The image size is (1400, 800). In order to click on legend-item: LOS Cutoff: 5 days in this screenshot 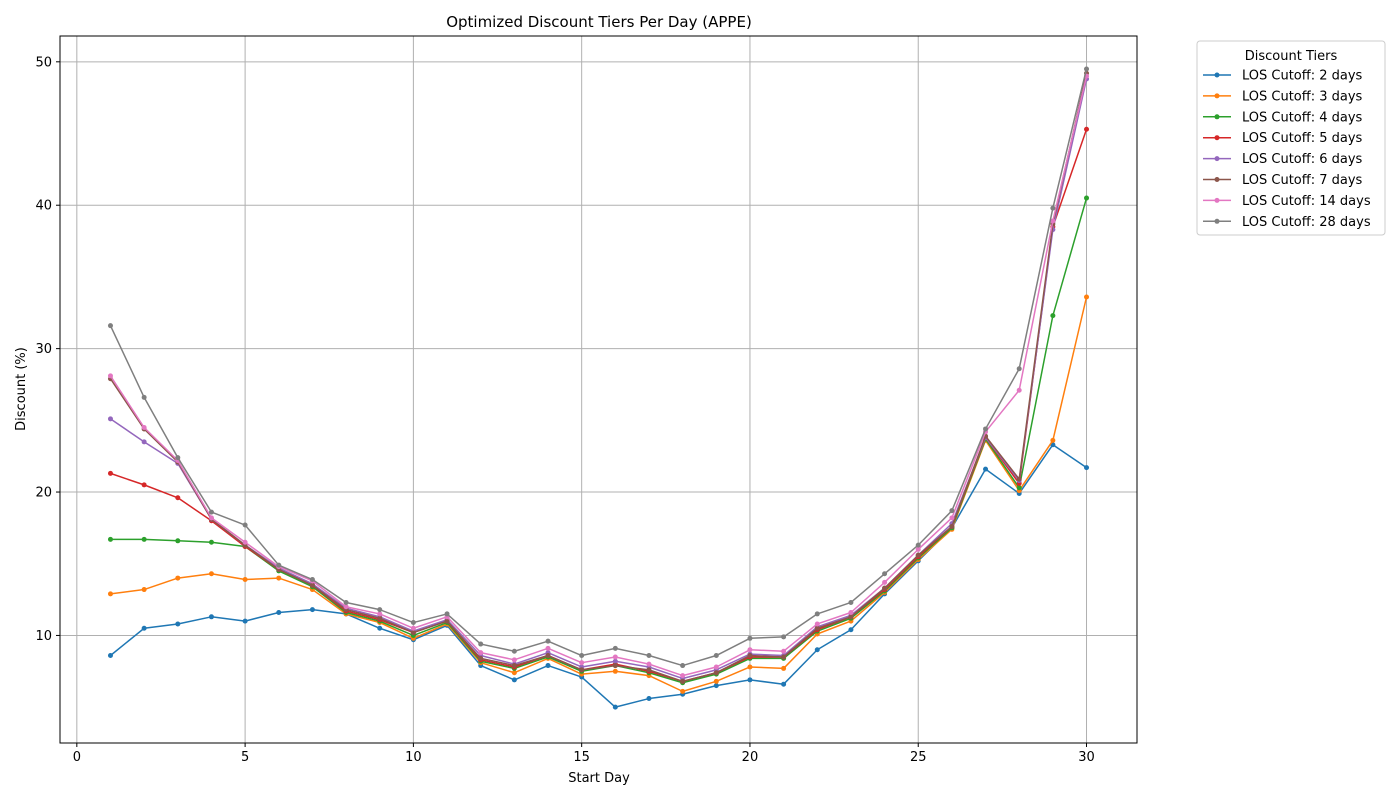, I will do `click(1283, 138)`.